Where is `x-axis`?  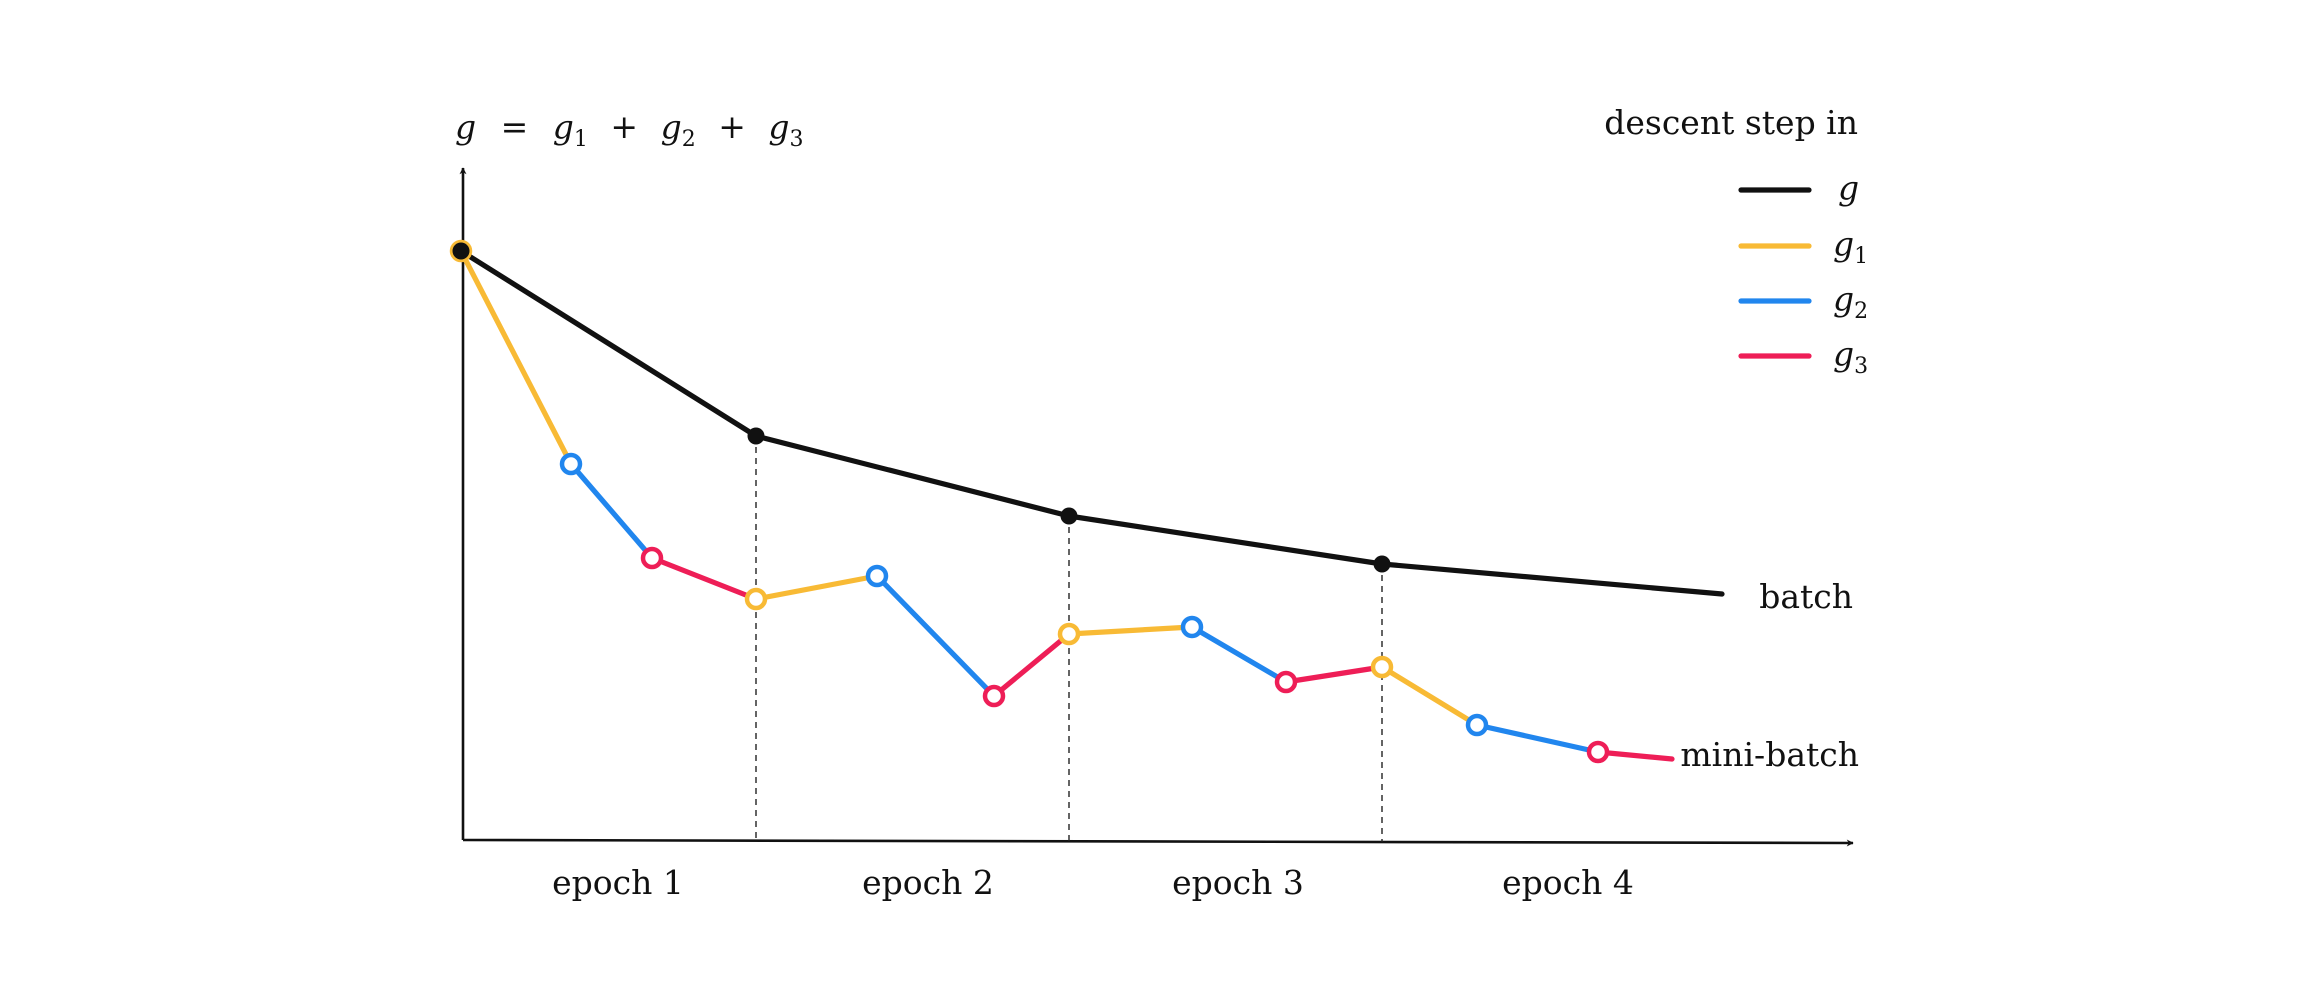 x-axis is located at coordinates (1158, 842).